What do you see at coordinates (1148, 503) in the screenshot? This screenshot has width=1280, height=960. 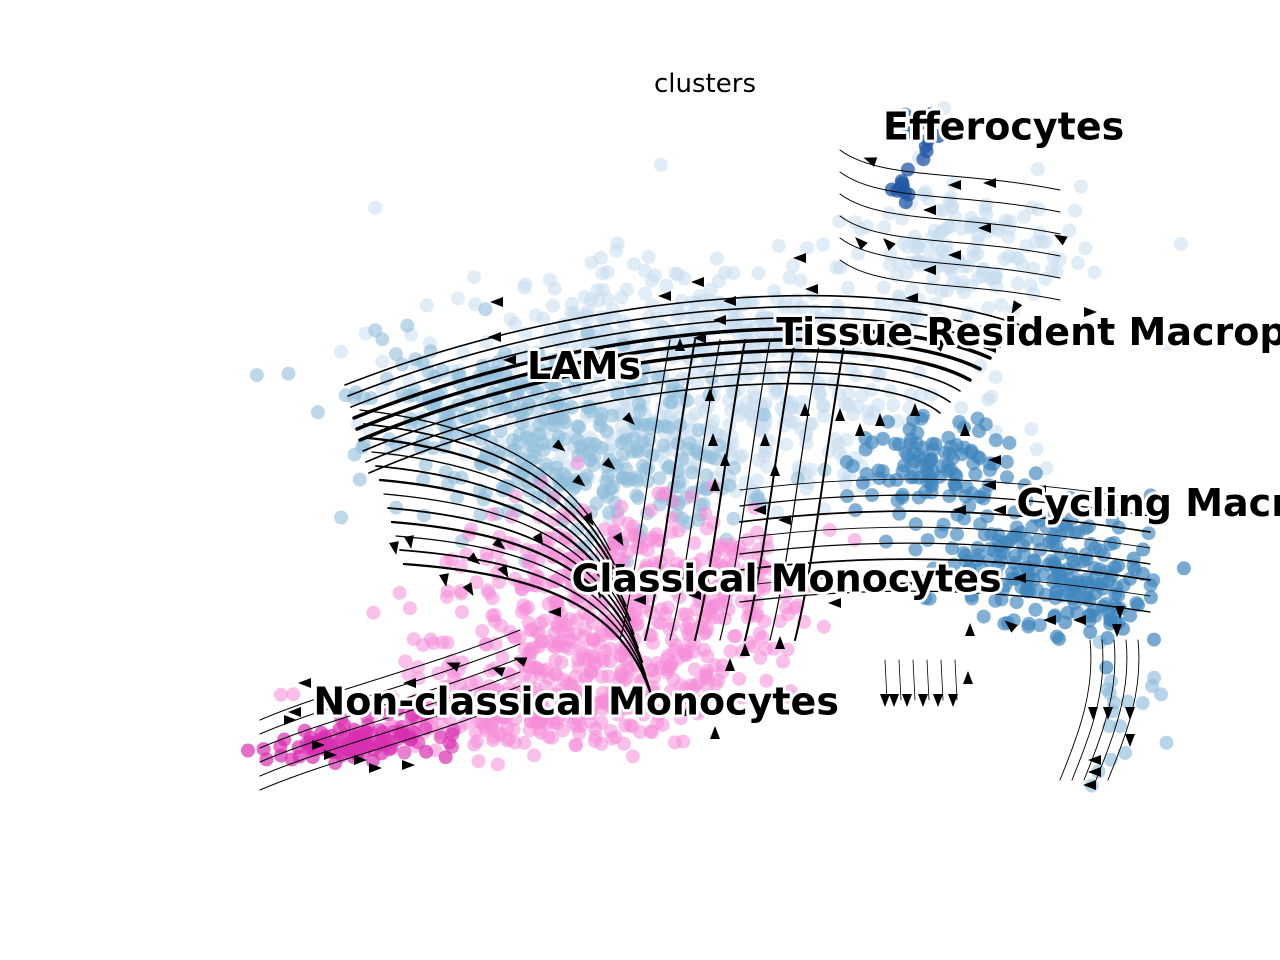 I see `cluster-label: Cycling Macrophages` at bounding box center [1148, 503].